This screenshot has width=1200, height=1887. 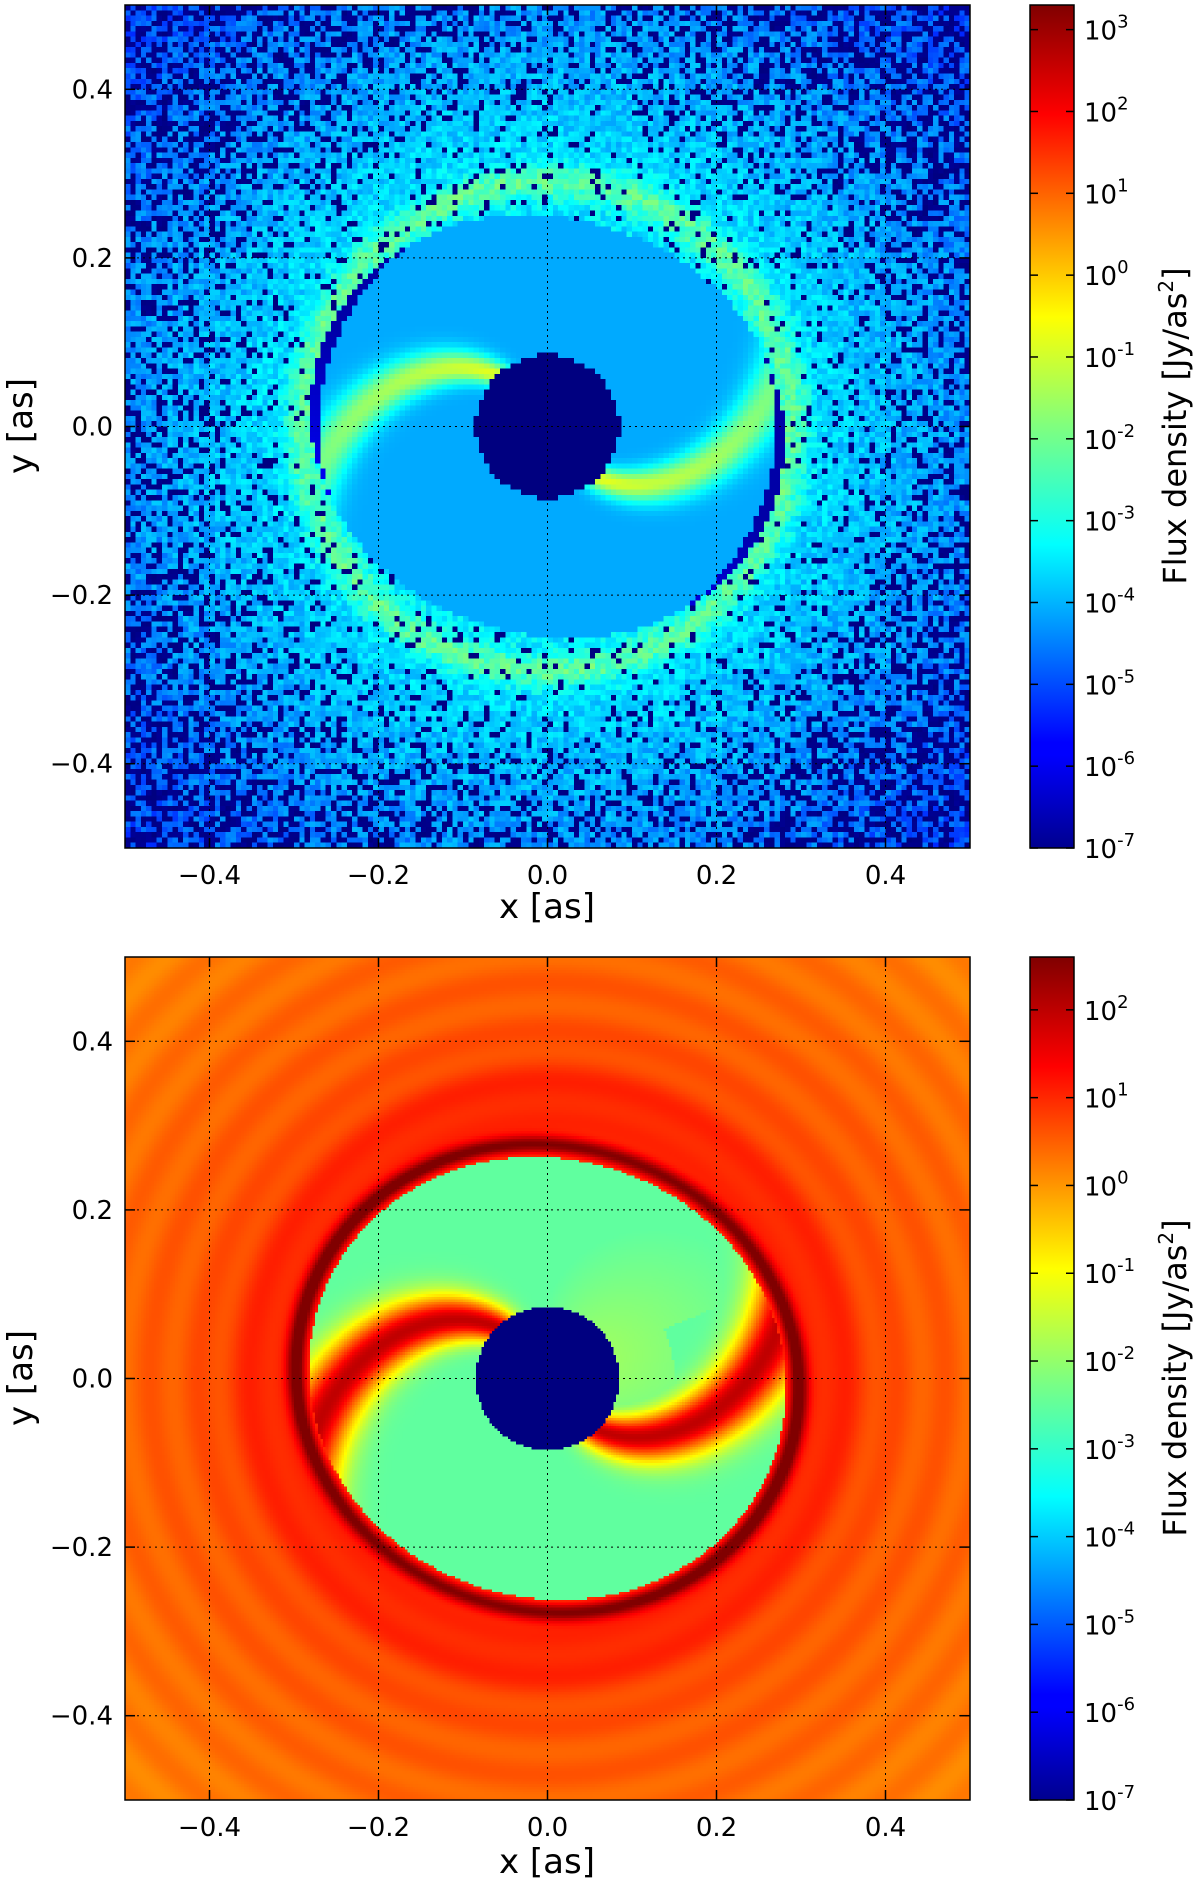 I want to click on colorbar-ticks-top: 10⁻⁷ 10⁻⁶ 10⁻⁵ 10⁻⁴ 10⁻³ 10⁻² 10⁻¹ 10⁰ 10¹ 10² 10³, so click(x=1082, y=438).